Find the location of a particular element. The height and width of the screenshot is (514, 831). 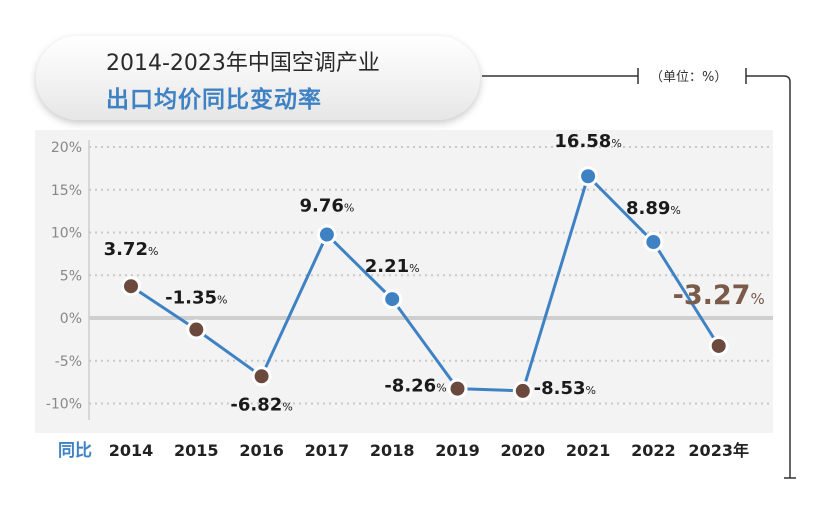

data-label: 9.76% is located at coordinates (326, 206).